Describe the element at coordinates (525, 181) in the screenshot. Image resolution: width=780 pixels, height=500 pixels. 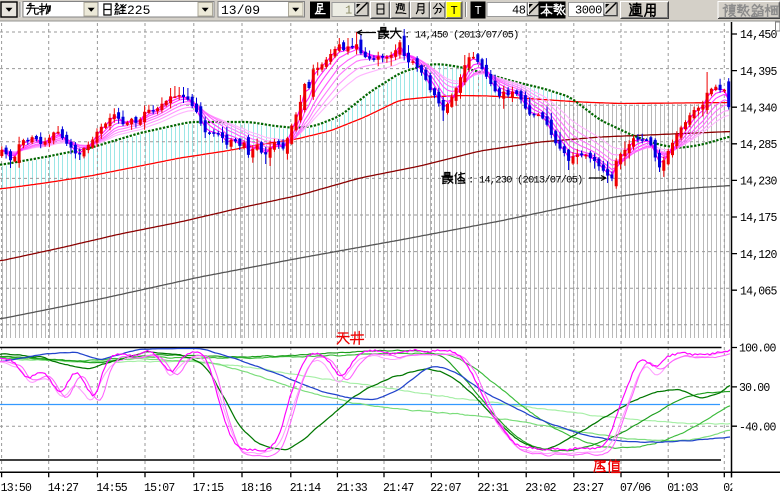
I see `svg-text:: 14,230 (2013/07/05): : 14,230 (2013/07/05)` at that location.